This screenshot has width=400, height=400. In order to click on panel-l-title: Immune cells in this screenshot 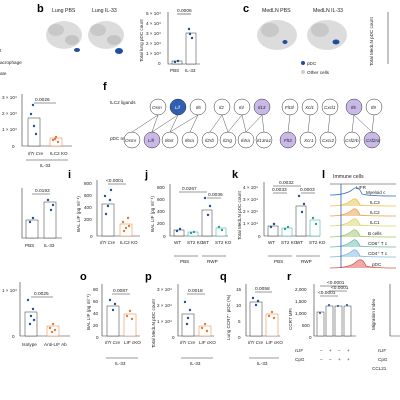, I will do `click(348, 177)`.